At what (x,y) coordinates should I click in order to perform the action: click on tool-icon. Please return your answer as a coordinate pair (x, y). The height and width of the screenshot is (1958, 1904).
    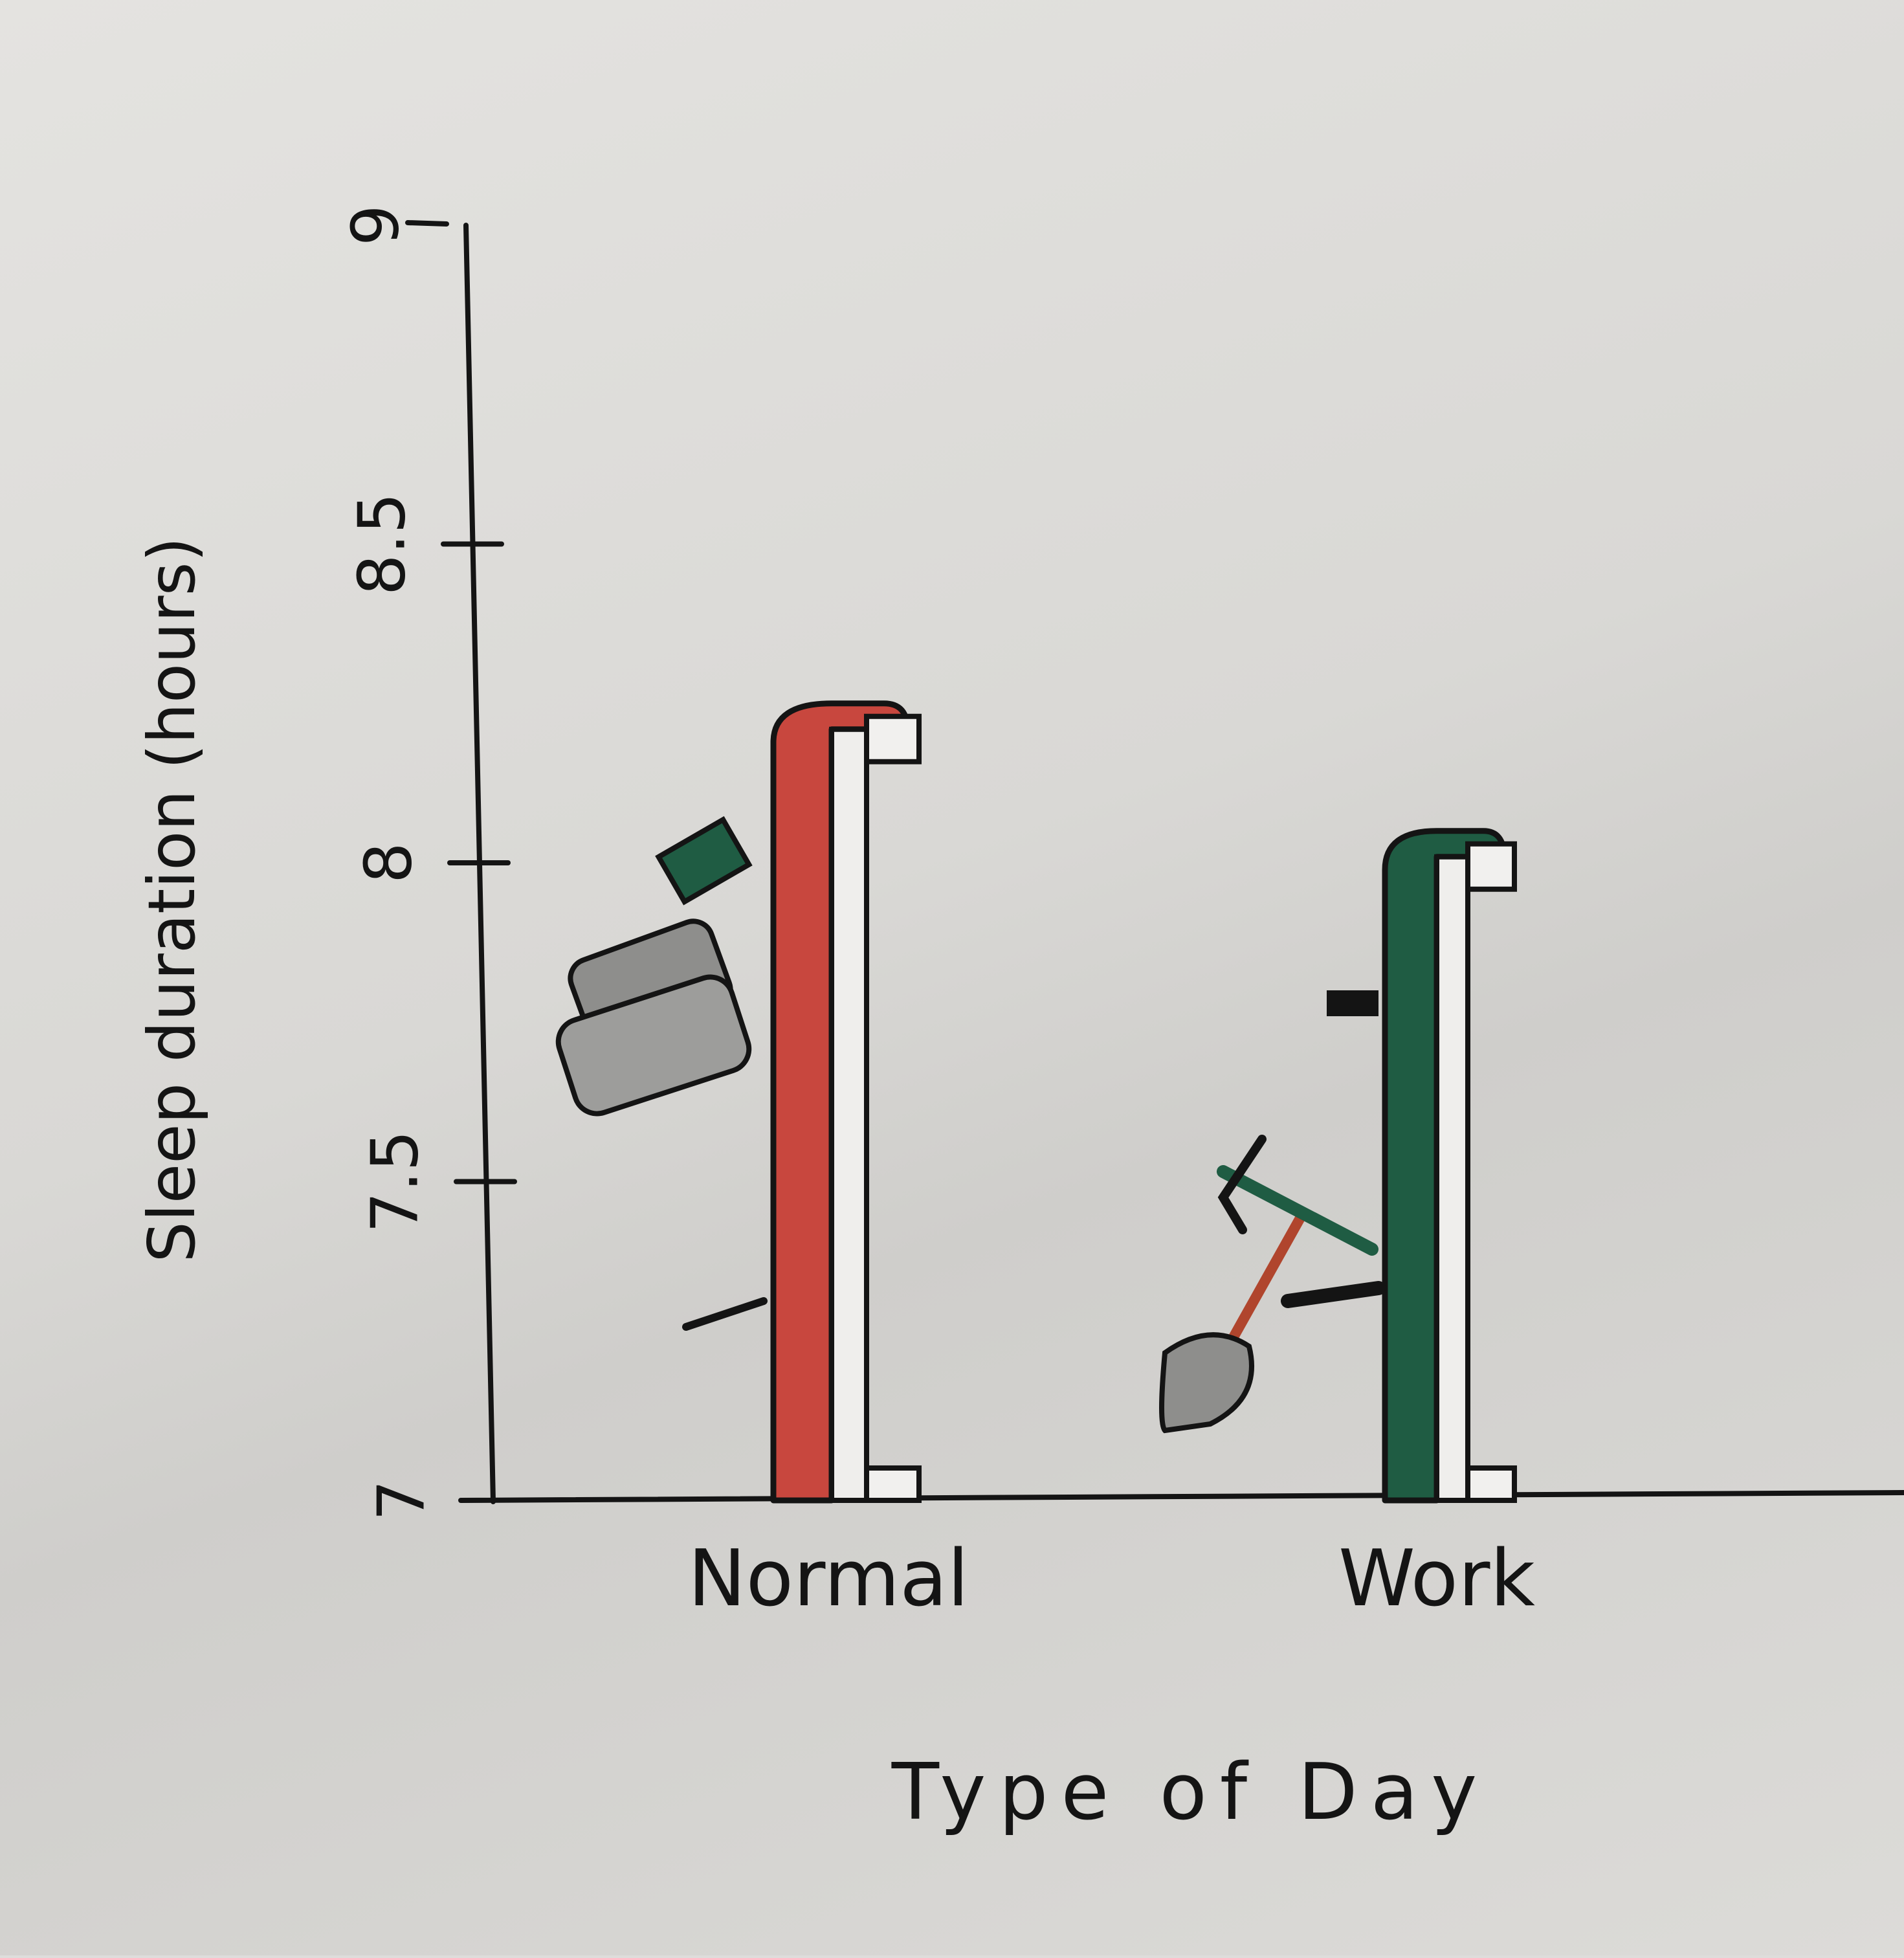
    Looking at the image, I should click on (1353, 1003).